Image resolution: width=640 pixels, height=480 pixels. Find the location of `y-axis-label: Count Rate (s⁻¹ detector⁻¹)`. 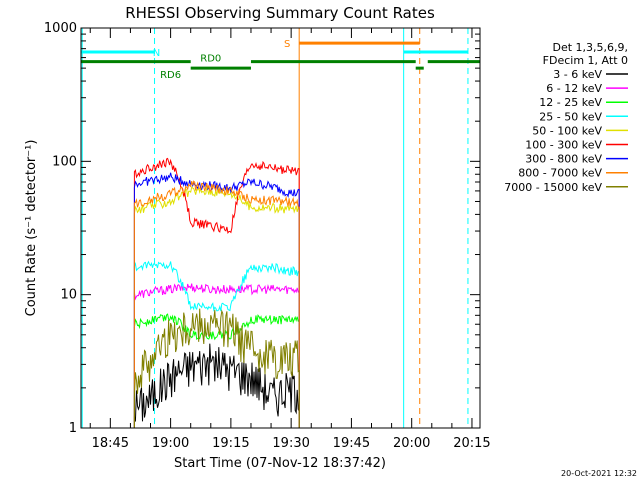

y-axis-label: Count Rate (s⁻¹ detector⁻¹) is located at coordinates (31, 228).